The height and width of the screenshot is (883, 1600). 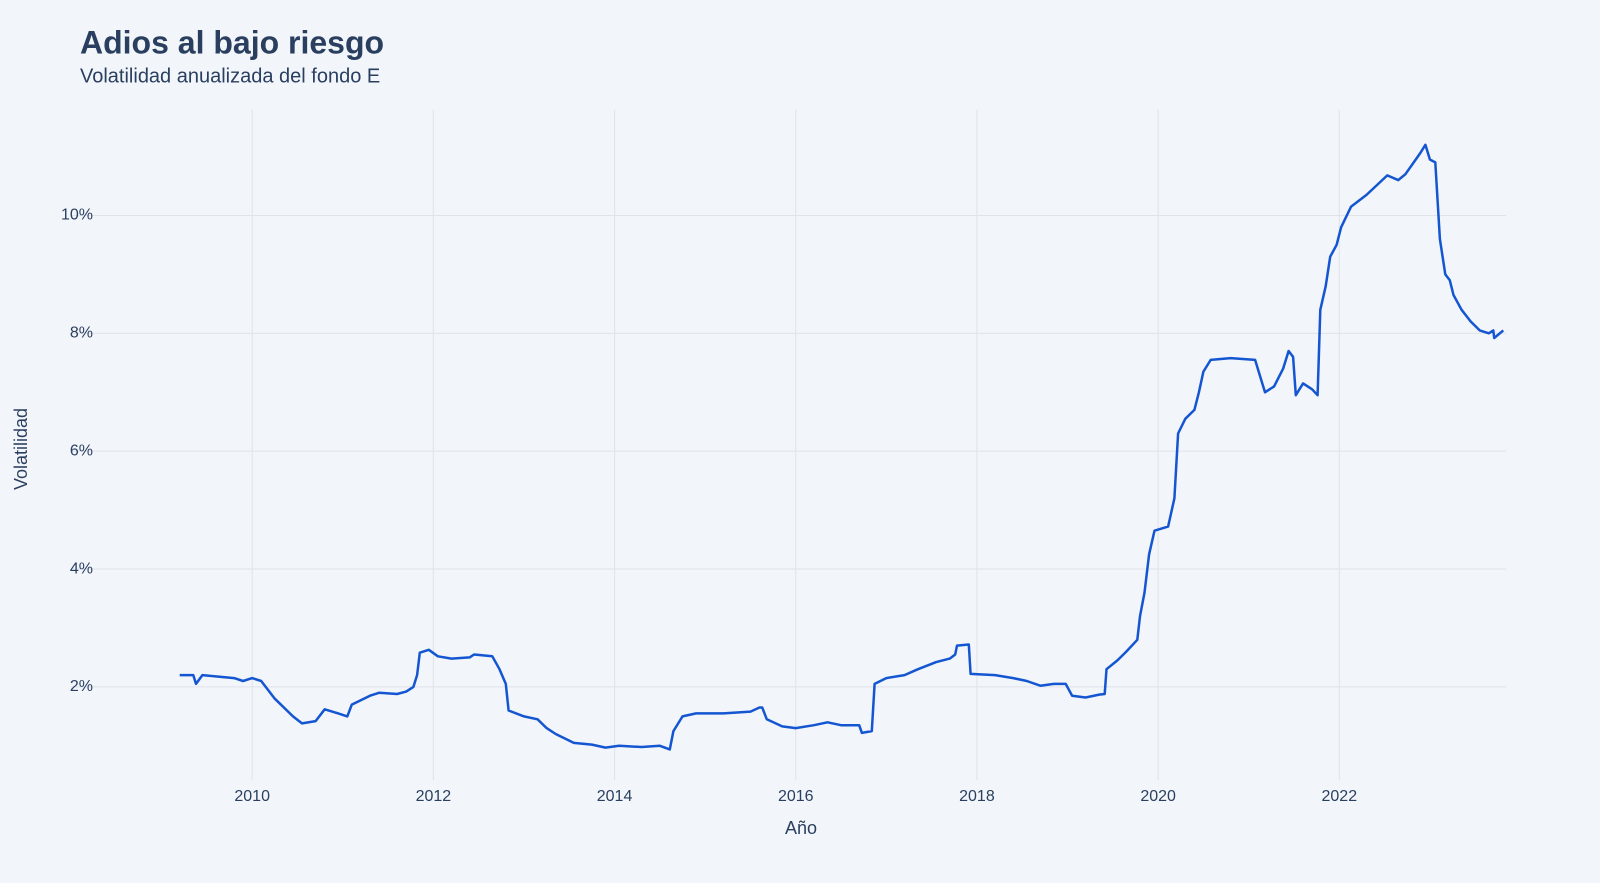 What do you see at coordinates (615, 796) in the screenshot?
I see `x-tick-label: 2014` at bounding box center [615, 796].